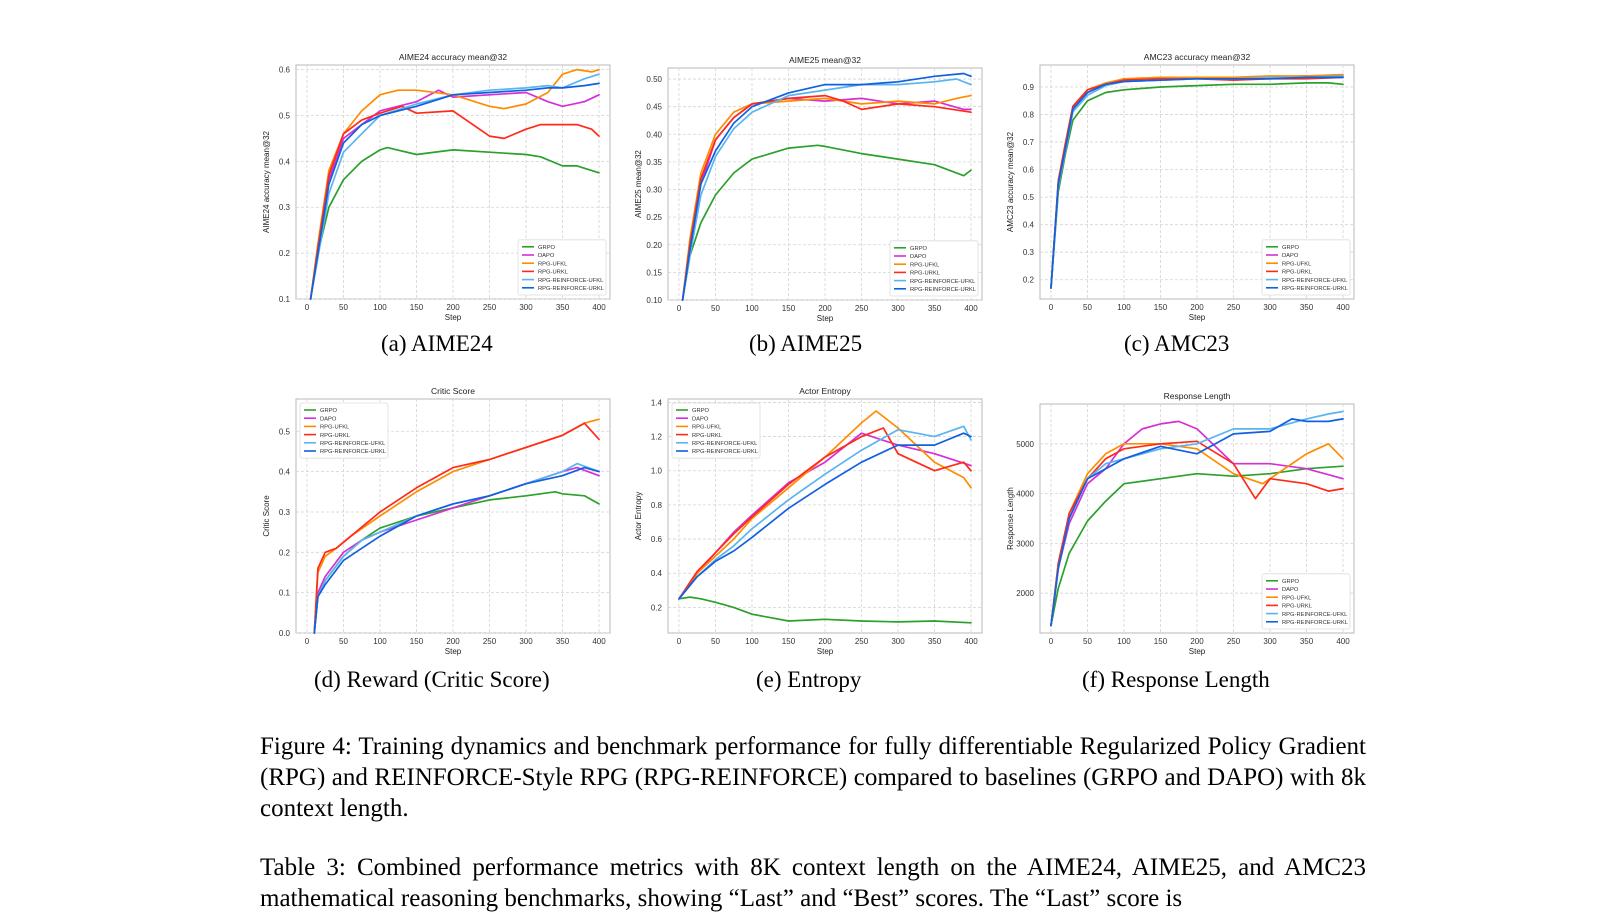 This screenshot has width=1618, height=914. Describe the element at coordinates (285, 593) in the screenshot. I see `y-tick-label: 0.1` at that location.